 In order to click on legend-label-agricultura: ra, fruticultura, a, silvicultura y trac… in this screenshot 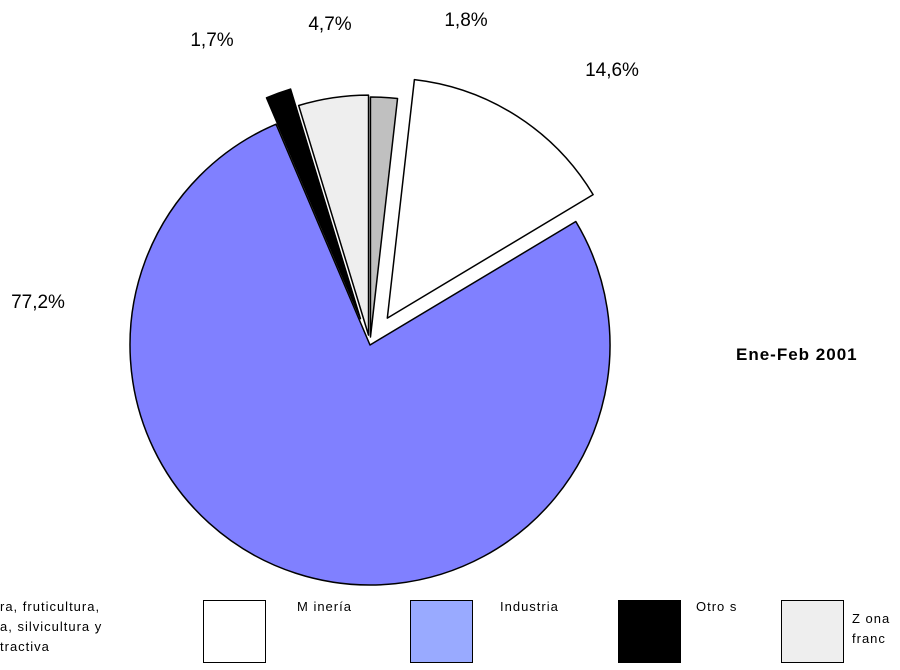, I will do `click(51, 626)`.